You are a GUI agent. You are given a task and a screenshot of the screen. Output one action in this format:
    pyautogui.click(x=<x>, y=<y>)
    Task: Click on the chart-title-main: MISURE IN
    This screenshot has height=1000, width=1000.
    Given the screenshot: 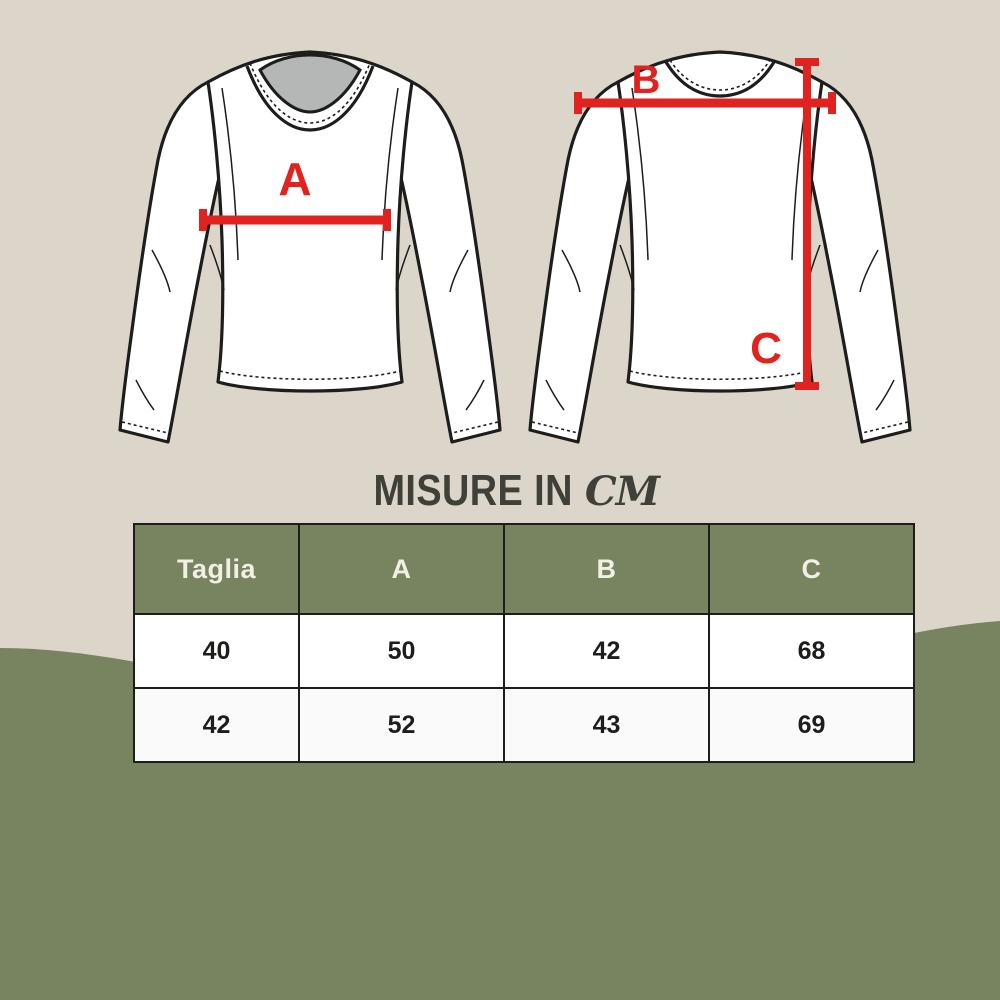 What is the action you would take?
    pyautogui.click(x=473, y=490)
    